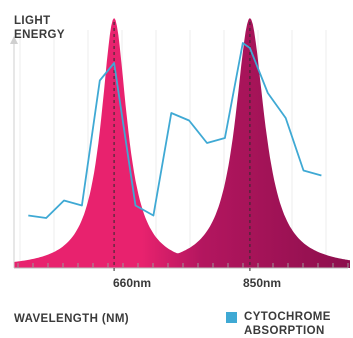 This screenshot has height=338, width=353. I want to click on legend-label-line1: CYTOCHROME, so click(287, 317).